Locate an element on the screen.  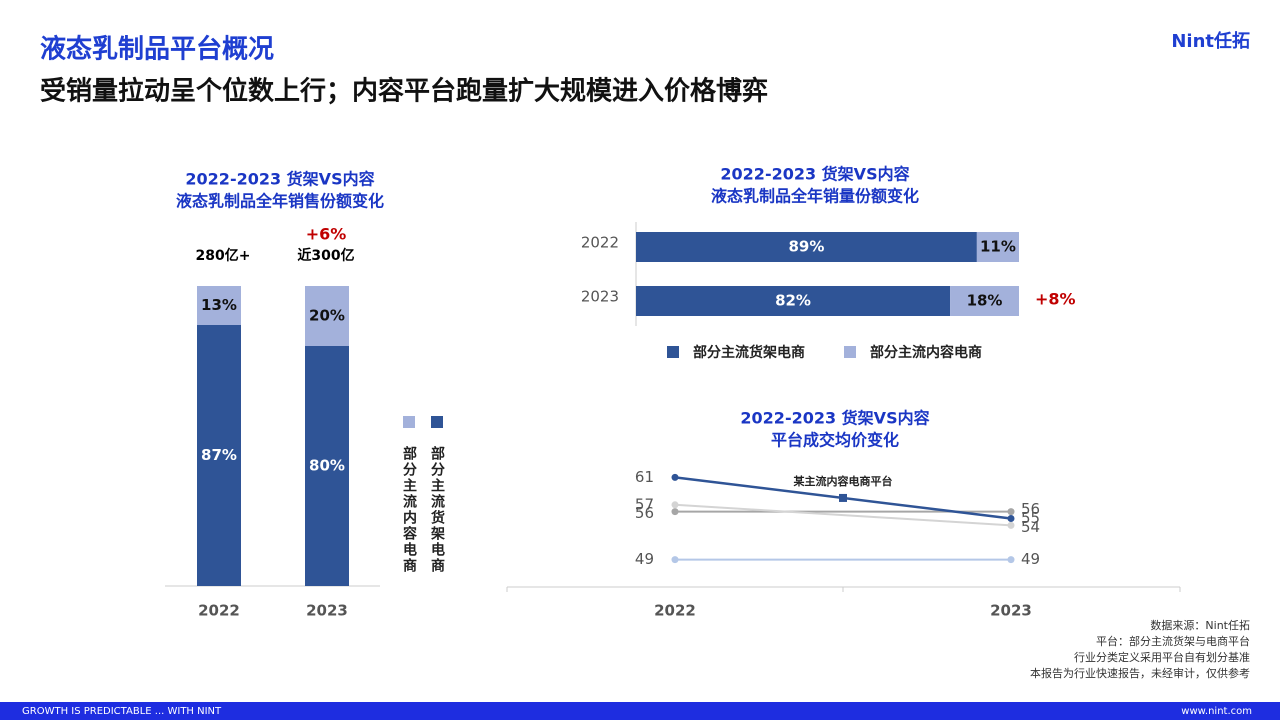
value-label: 87% is located at coordinates (219, 455).